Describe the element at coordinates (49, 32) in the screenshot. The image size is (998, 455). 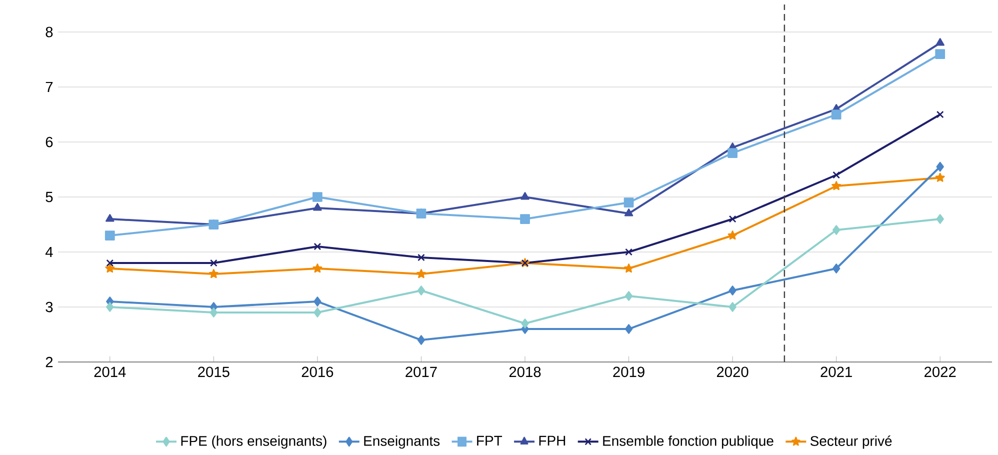
I see `y-tick-label: 8` at that location.